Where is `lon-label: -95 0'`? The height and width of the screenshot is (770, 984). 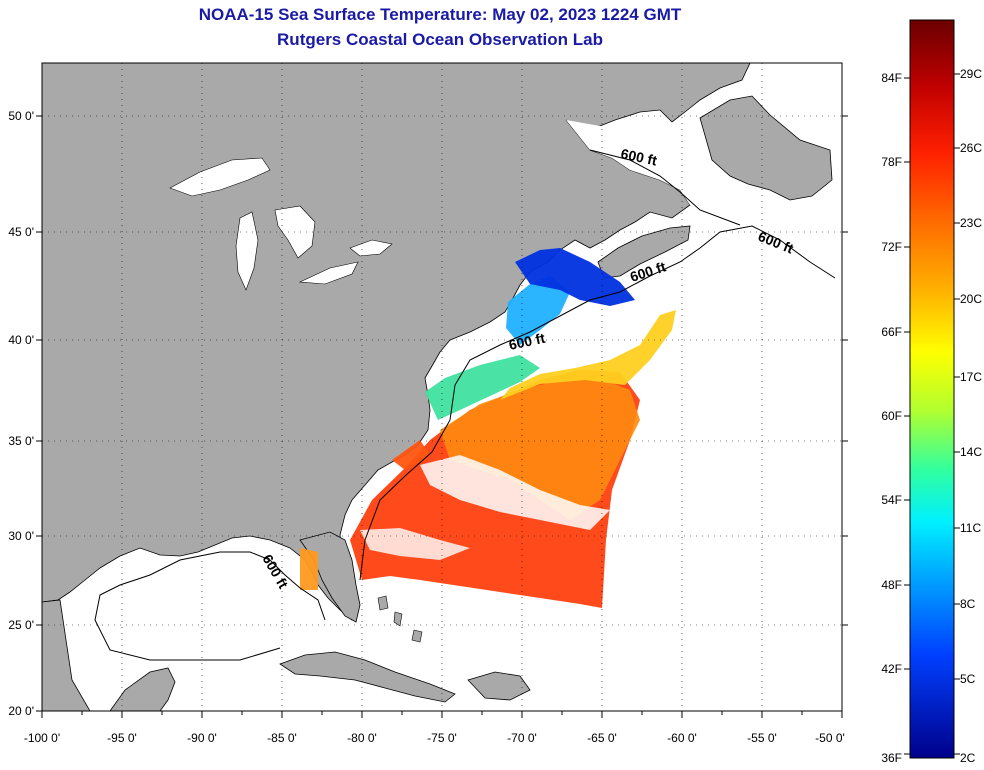 lon-label: -95 0' is located at coordinates (122, 738).